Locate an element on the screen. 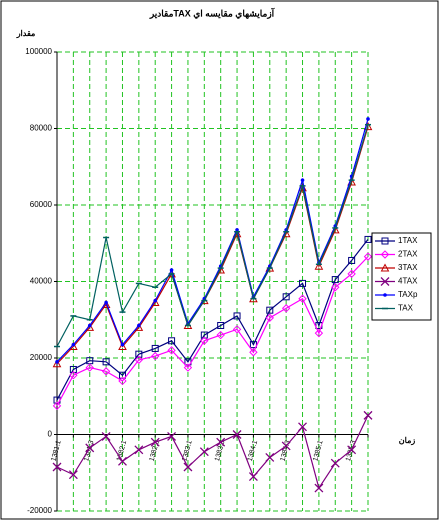 The image size is (440, 521). y-tick-label: -20000 is located at coordinates (39, 510).